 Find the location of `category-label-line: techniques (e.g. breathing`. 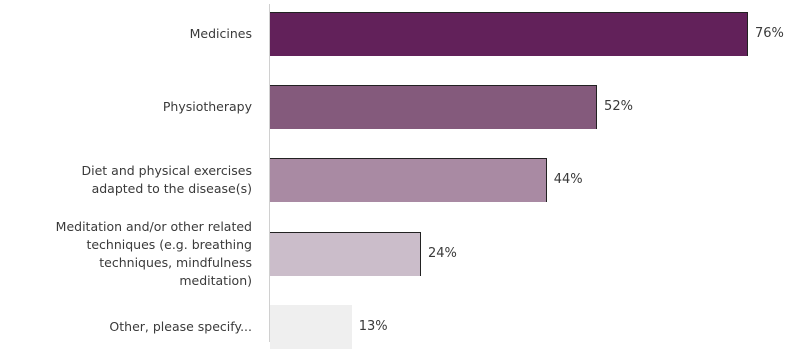

category-label-line: techniques (e.g. breathing is located at coordinates (169, 244).